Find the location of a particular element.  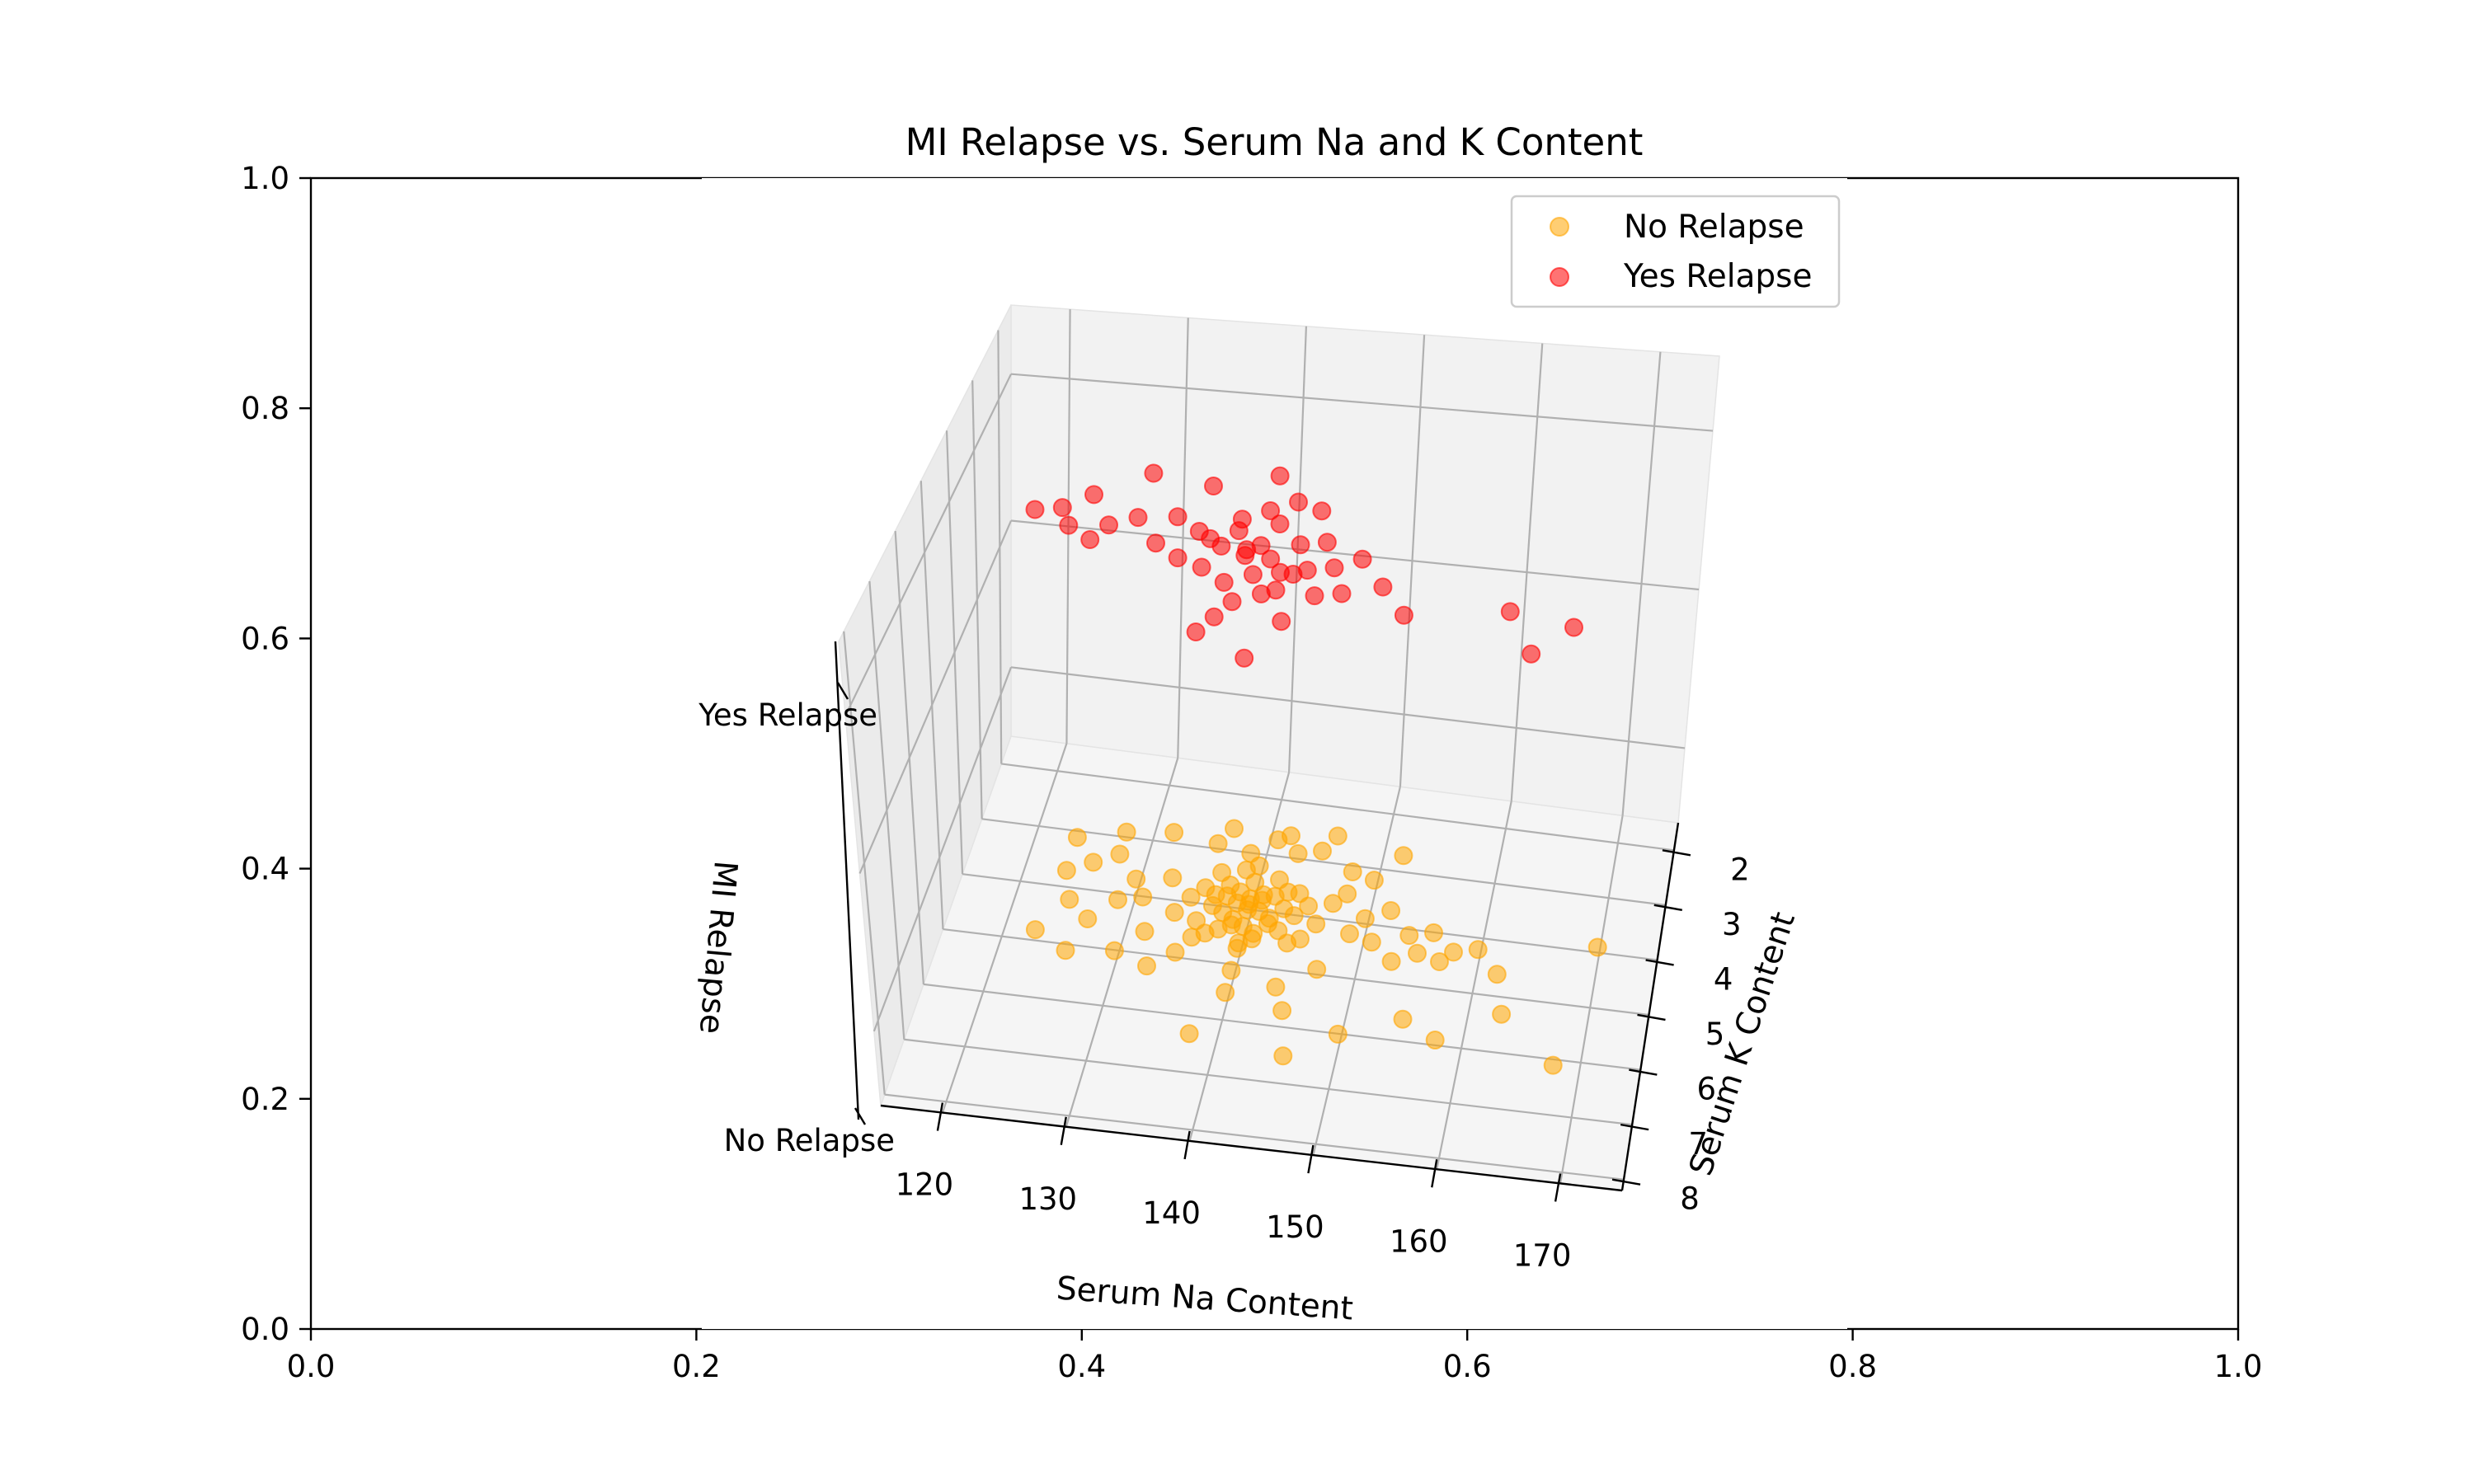

legend: No Relapse Yes Relapse is located at coordinates (1675, 251).